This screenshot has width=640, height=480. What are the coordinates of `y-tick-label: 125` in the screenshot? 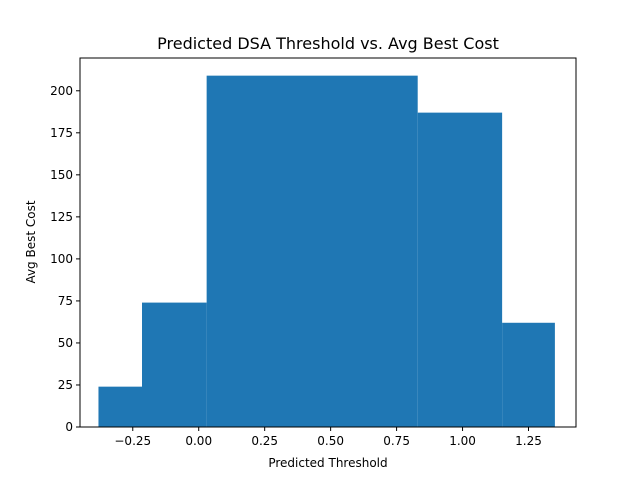 It's located at (61, 217).